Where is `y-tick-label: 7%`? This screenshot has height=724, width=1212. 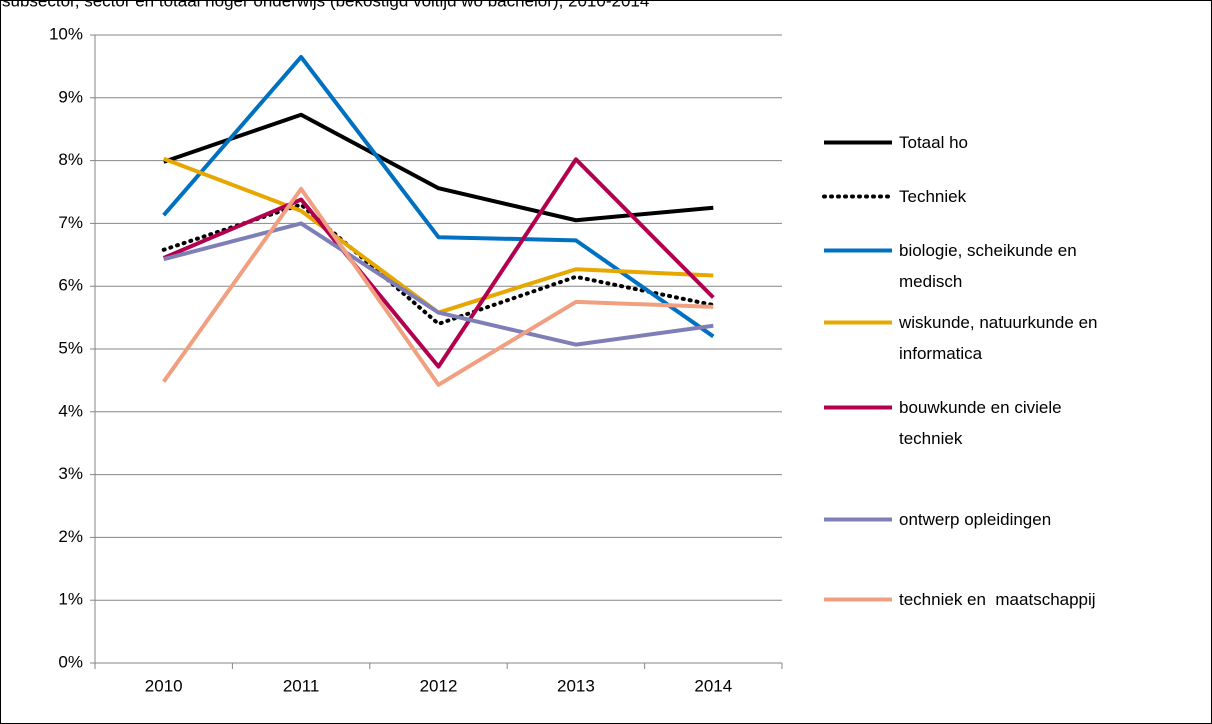
y-tick-label: 7% is located at coordinates (70, 222).